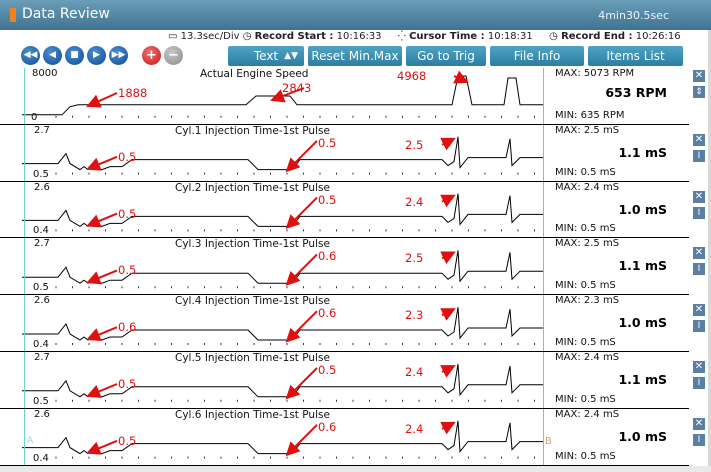 Image resolution: width=711 pixels, height=472 pixels. What do you see at coordinates (252, 244) in the screenshot?
I see `panel-title: Cyl.3 Injection Time-1st Pulse` at bounding box center [252, 244].